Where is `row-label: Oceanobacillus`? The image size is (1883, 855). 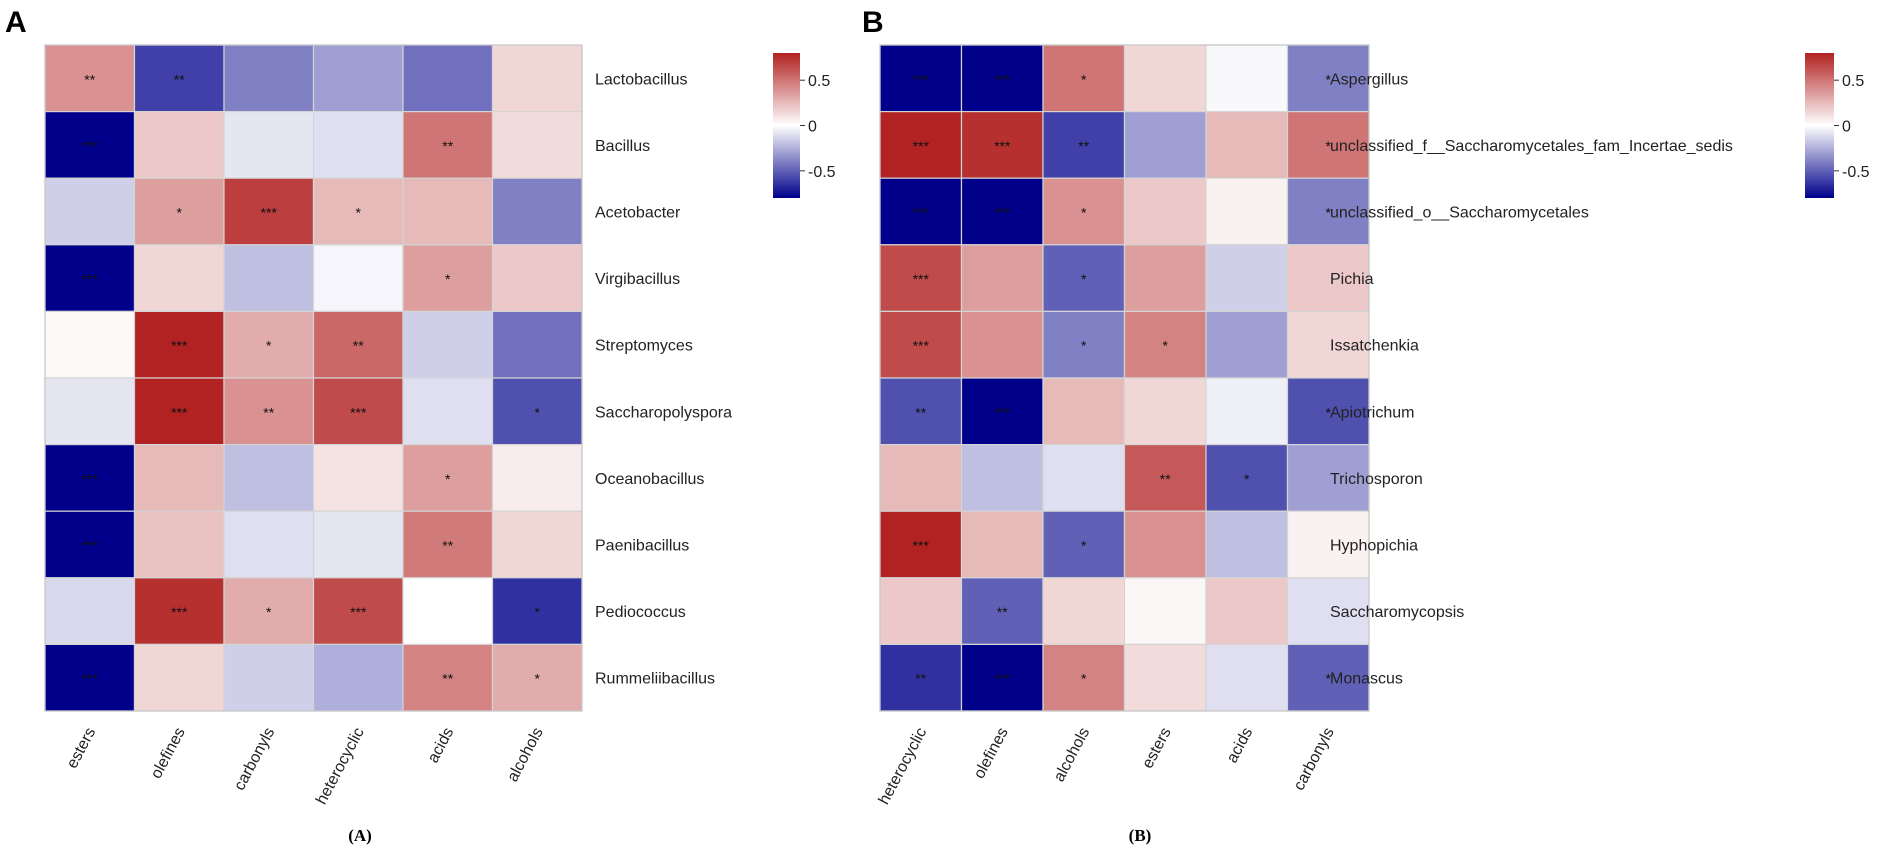 row-label: Oceanobacillus is located at coordinates (649, 479).